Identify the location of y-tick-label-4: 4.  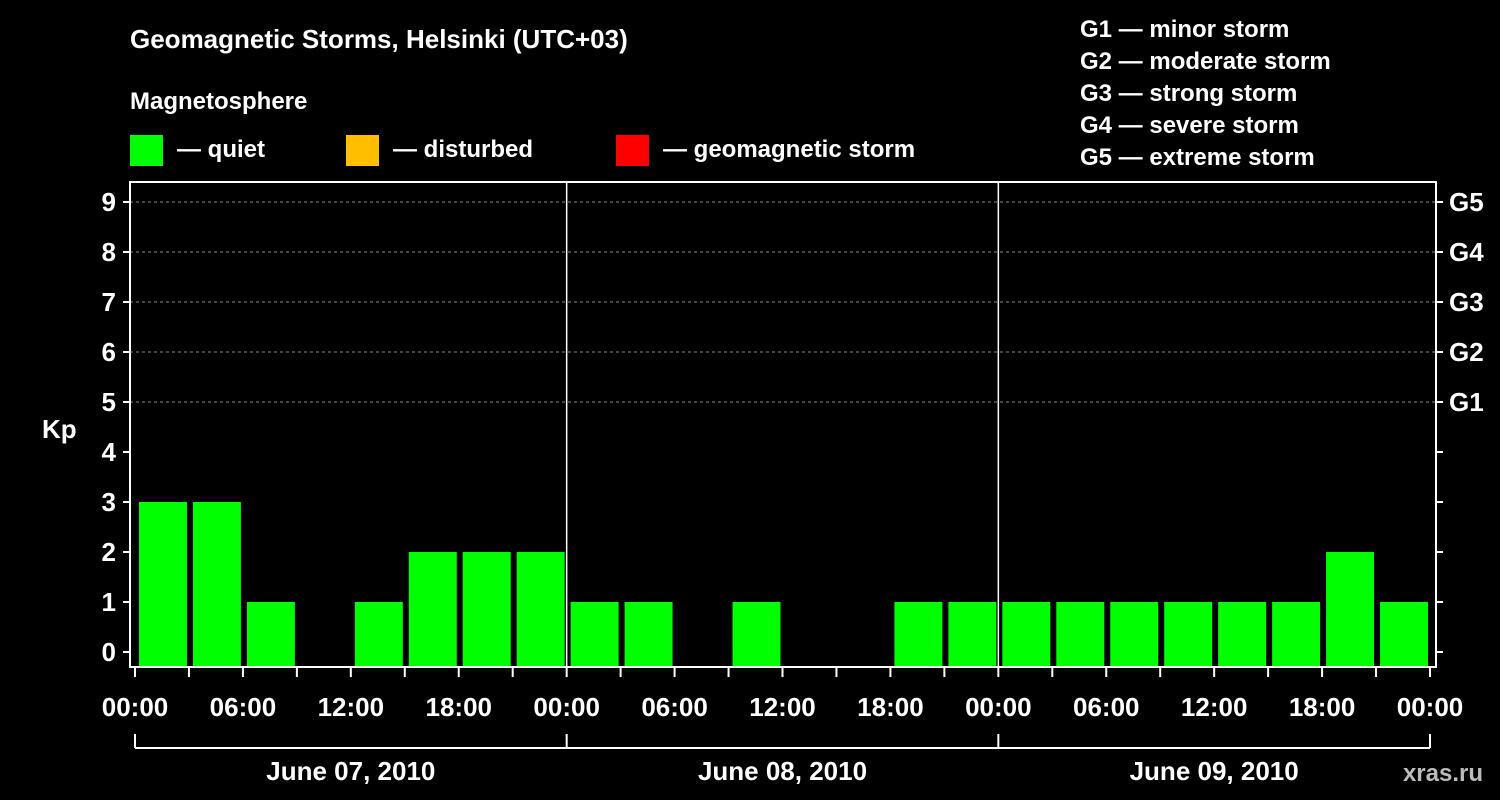
(109, 452).